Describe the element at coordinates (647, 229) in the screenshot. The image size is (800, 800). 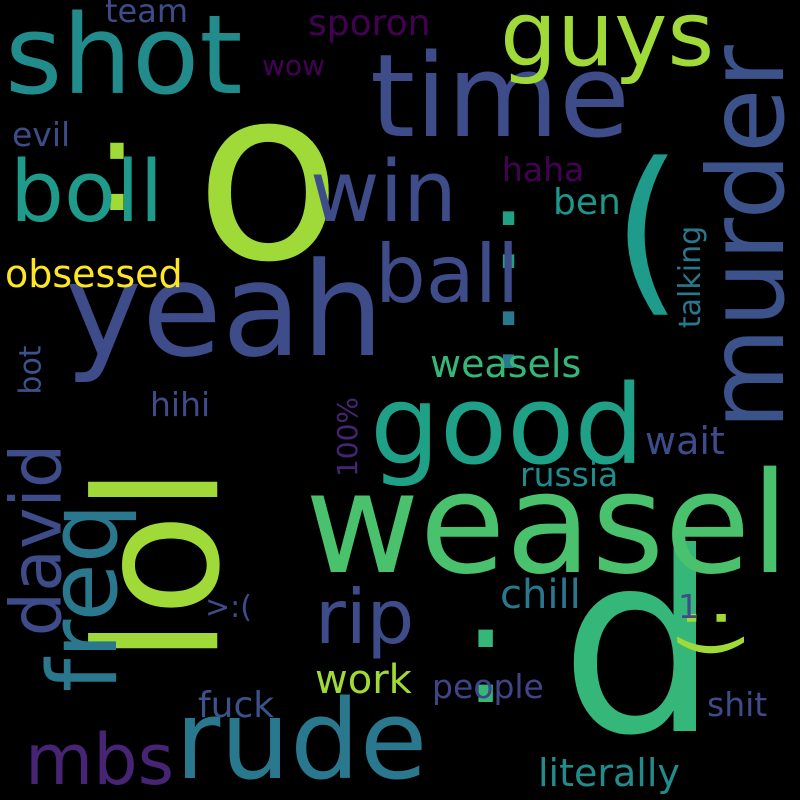
I see `word-paren: (` at that location.